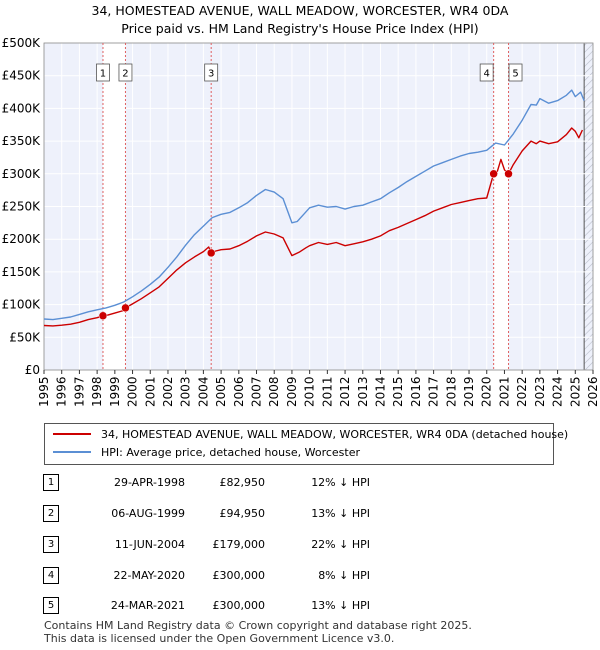 This screenshot has width=600, height=650. What do you see at coordinates (97, 391) in the screenshot?
I see `x-tick-label: 1998` at bounding box center [97, 391].